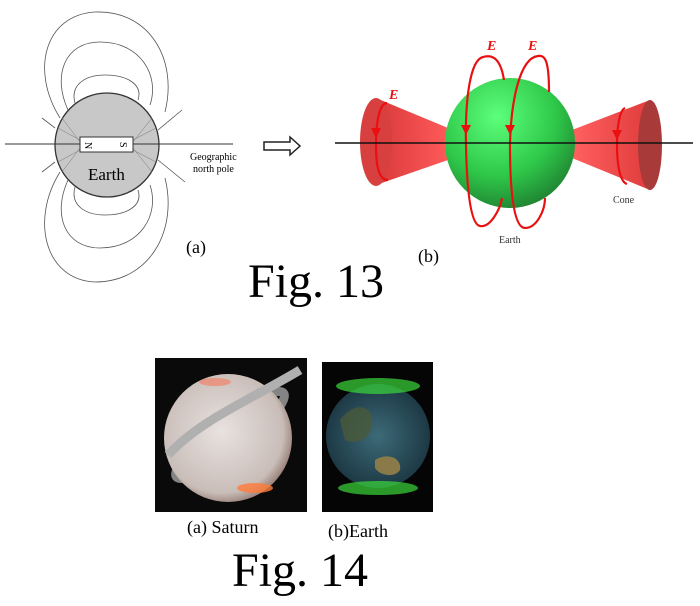 The width and height of the screenshot is (700, 606). Describe the element at coordinates (650, 145) in the screenshot. I see `right-cone-base` at that location.